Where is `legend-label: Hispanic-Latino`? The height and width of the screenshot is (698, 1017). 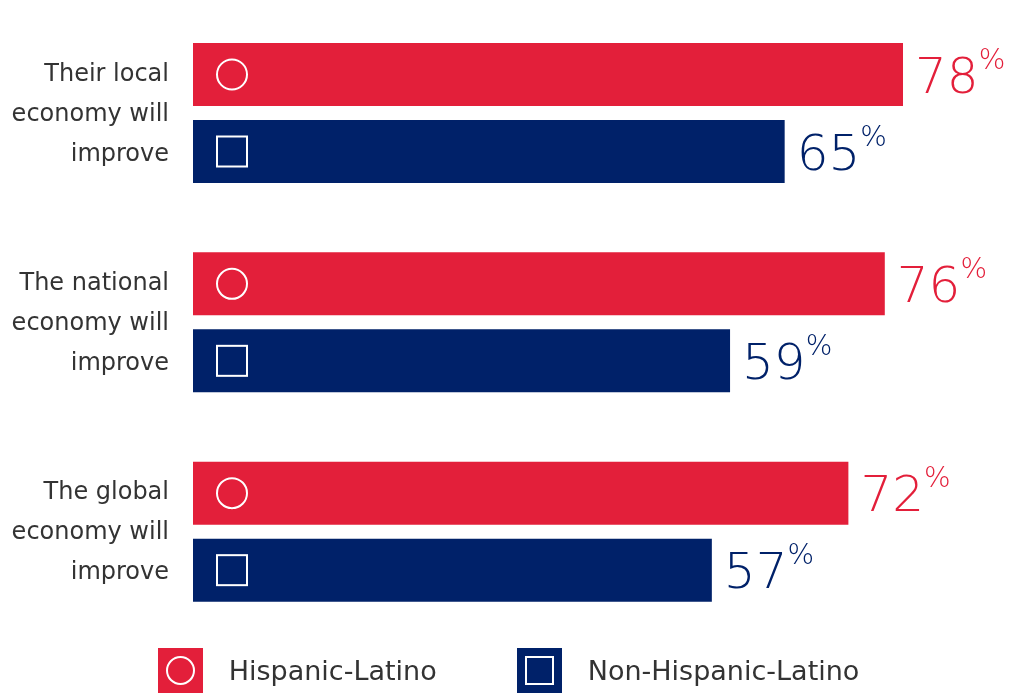 legend-label: Hispanic-Latino is located at coordinates (332, 670).